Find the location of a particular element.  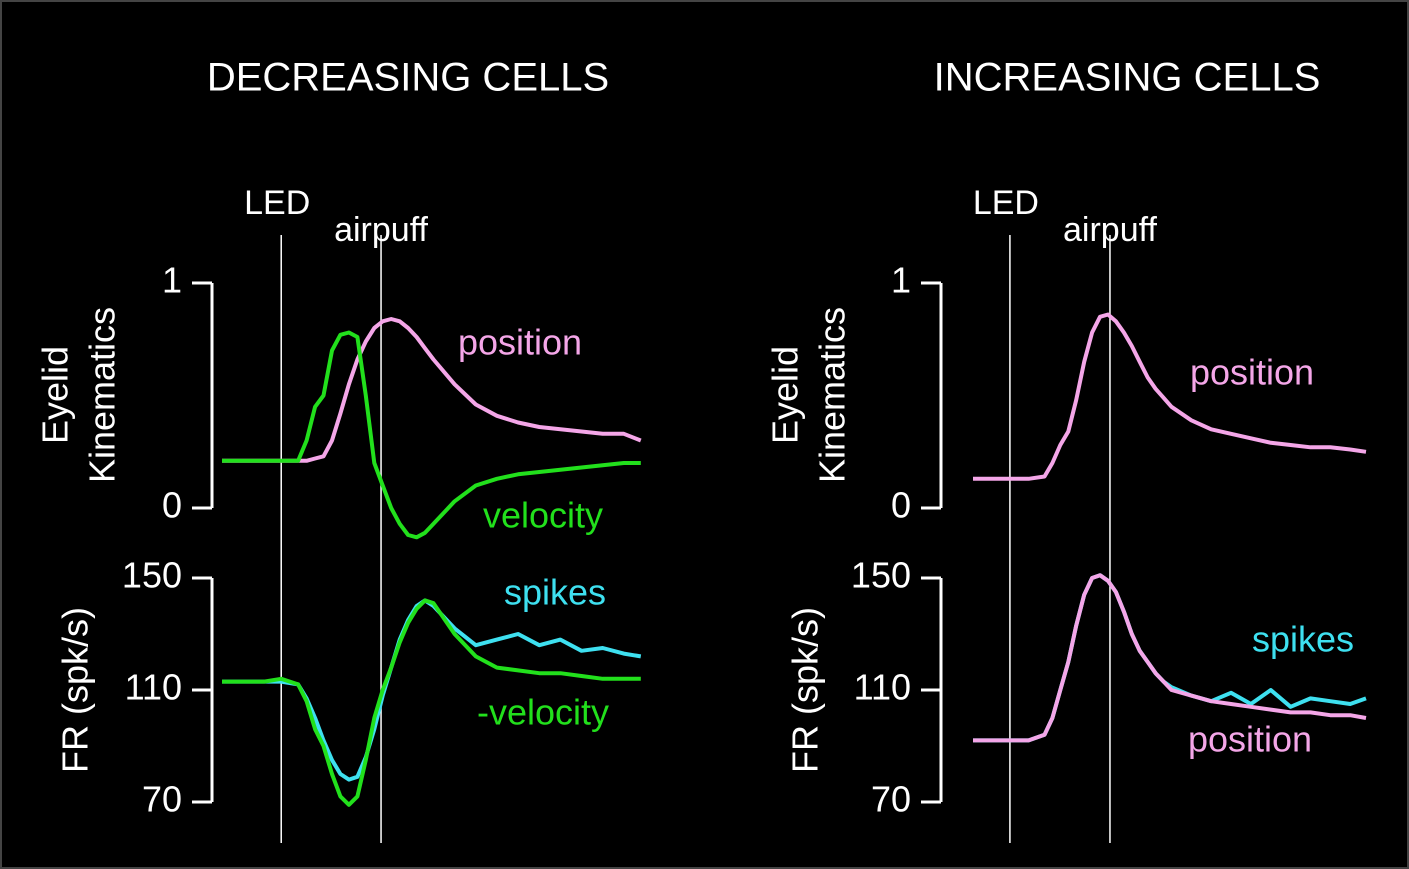

series-label: velocity is located at coordinates (543, 515).